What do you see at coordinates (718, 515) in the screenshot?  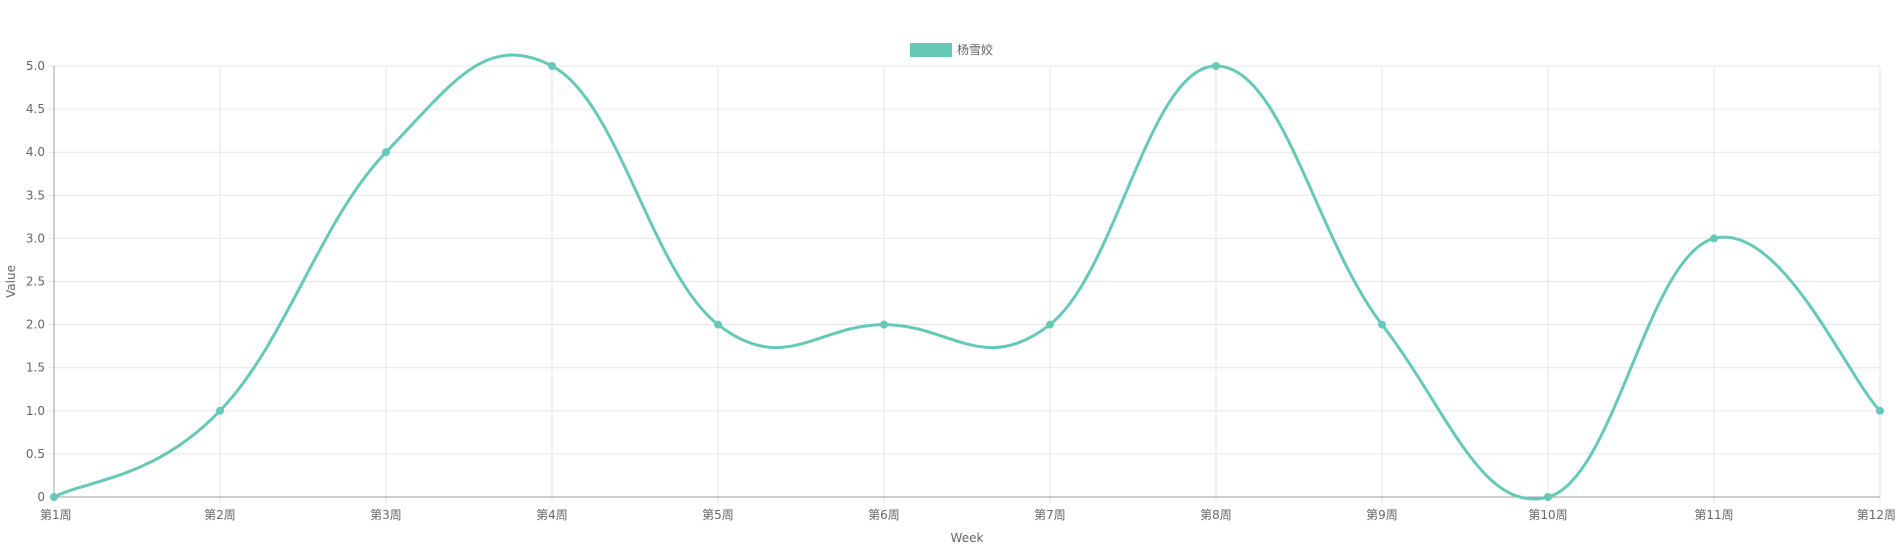 I see `x-tick-label: 第5周` at bounding box center [718, 515].